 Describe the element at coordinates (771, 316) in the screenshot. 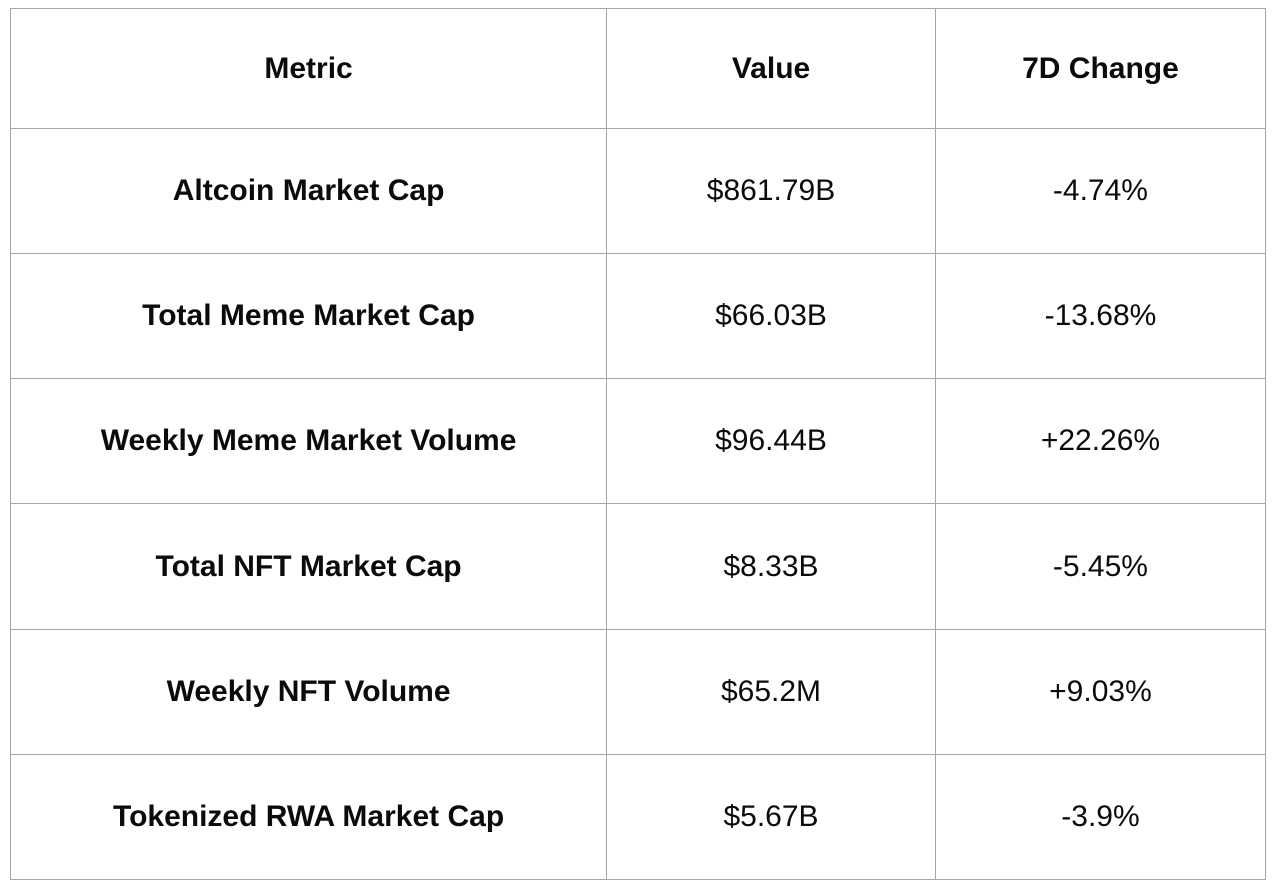

I see `value-cell: $66.03B` at that location.